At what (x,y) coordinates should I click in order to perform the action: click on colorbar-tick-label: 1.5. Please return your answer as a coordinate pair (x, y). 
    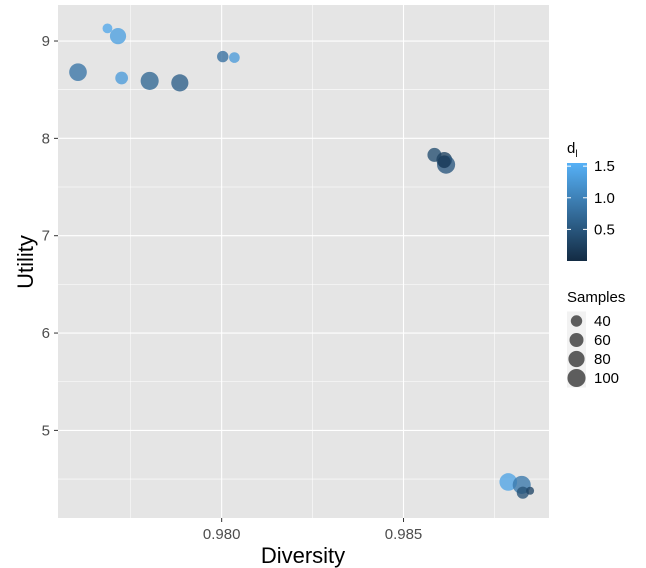
    Looking at the image, I should click on (604, 166).